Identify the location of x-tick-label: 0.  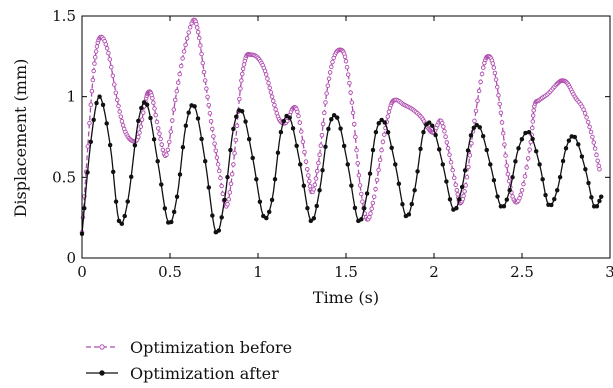
(82, 272).